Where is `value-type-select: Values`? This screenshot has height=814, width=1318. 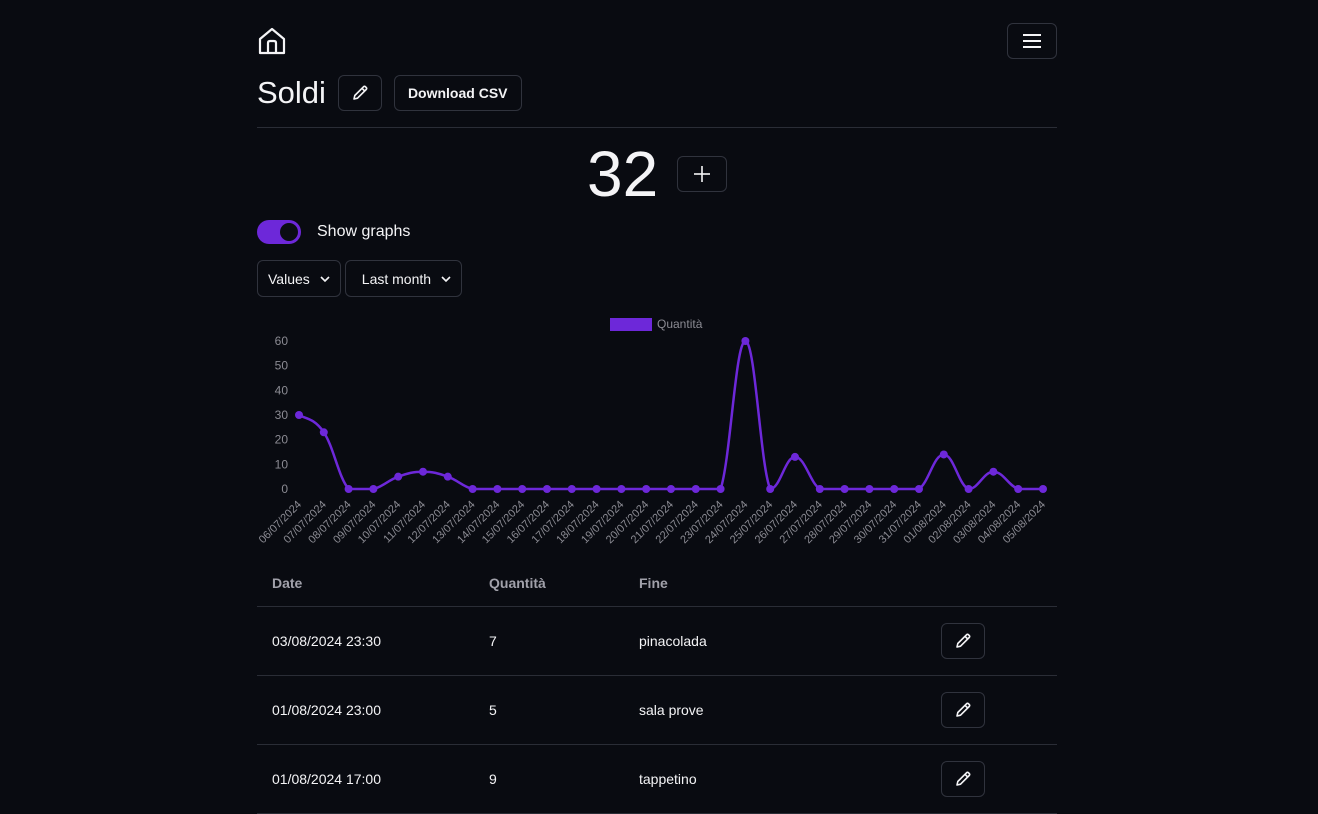
value-type-select: Values is located at coordinates (299, 278).